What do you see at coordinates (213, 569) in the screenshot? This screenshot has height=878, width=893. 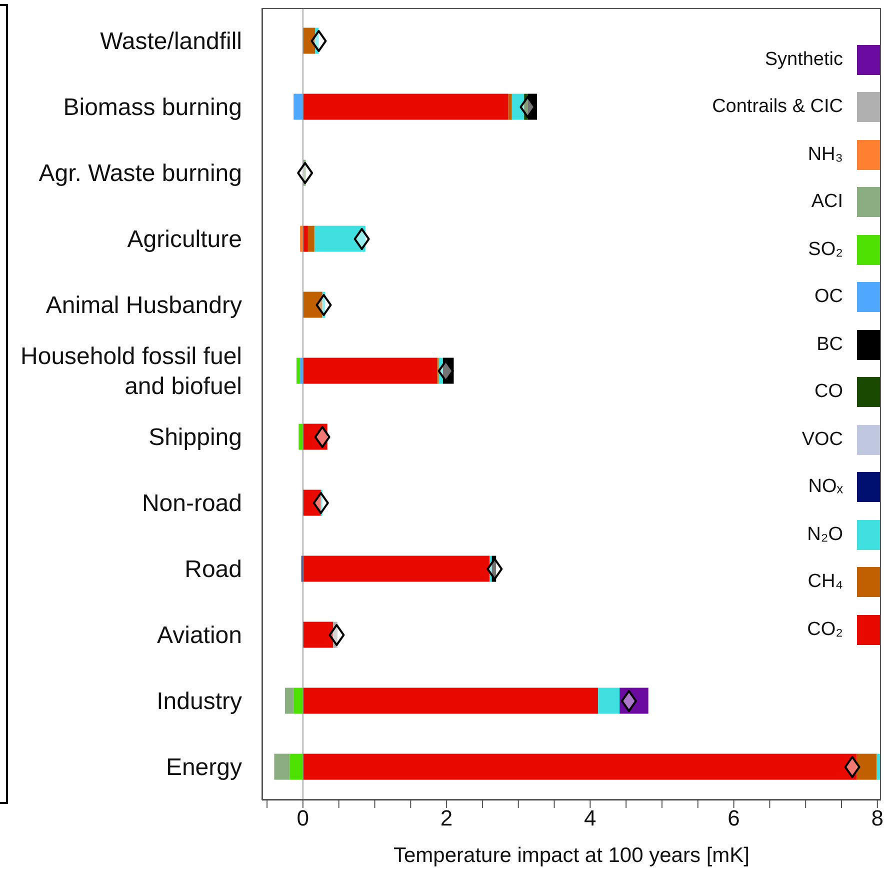 I see `y-tick-label: Road` at bounding box center [213, 569].